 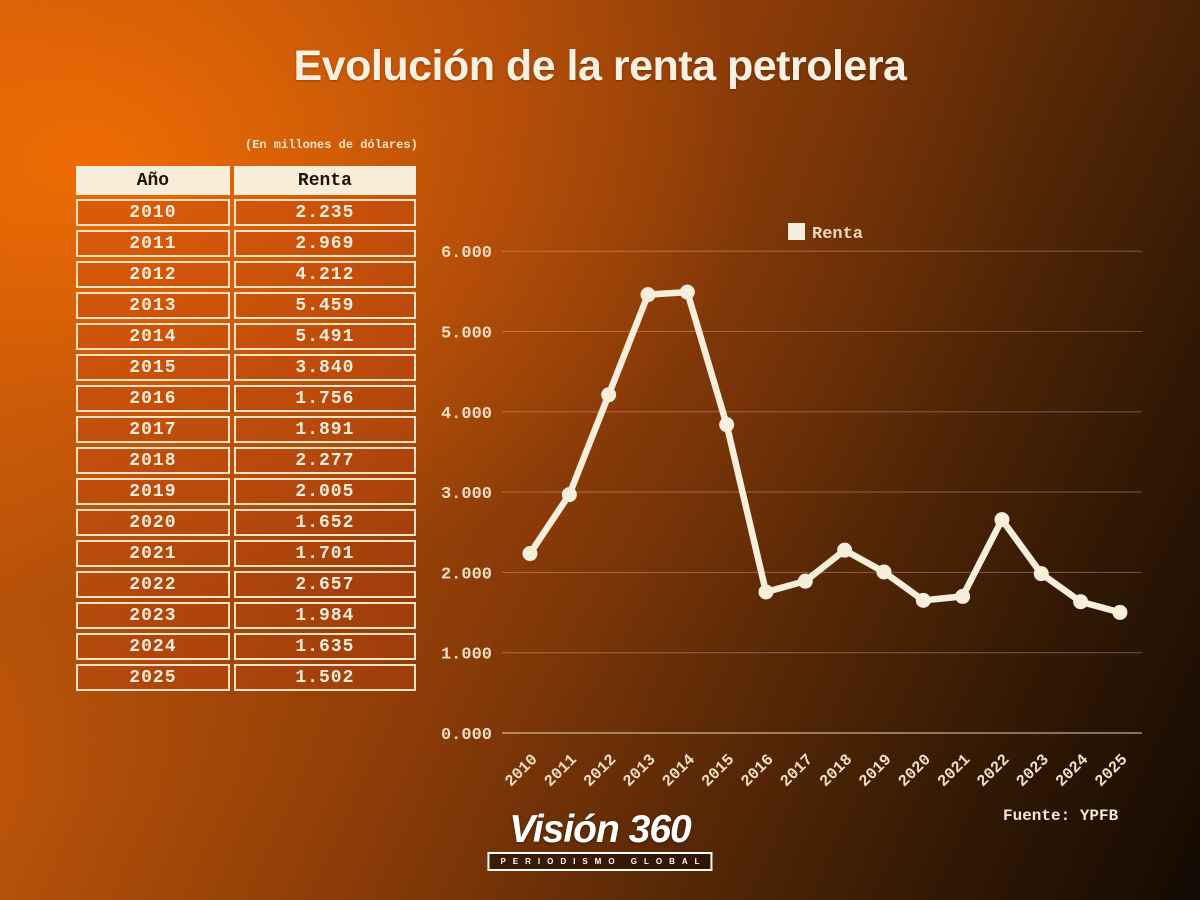 What do you see at coordinates (640, 771) in the screenshot?
I see `x-tick-label: 2013` at bounding box center [640, 771].